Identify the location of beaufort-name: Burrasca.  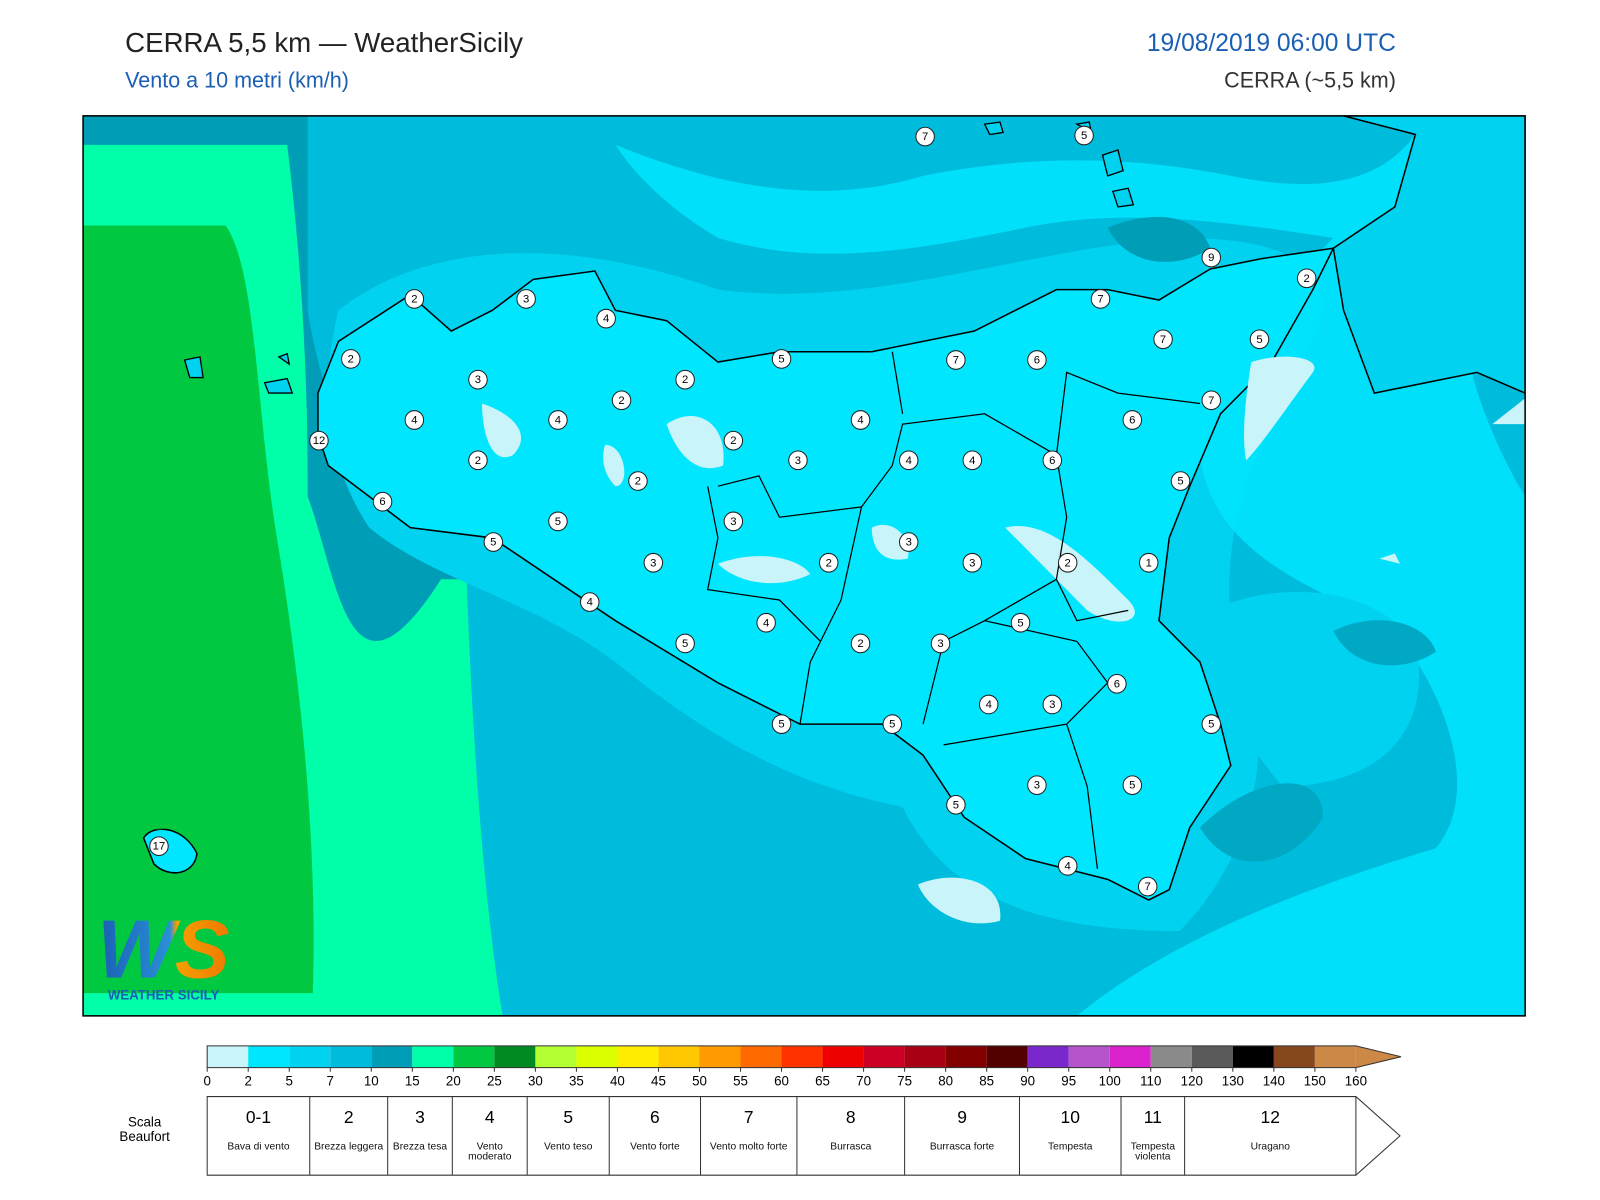
(851, 1147).